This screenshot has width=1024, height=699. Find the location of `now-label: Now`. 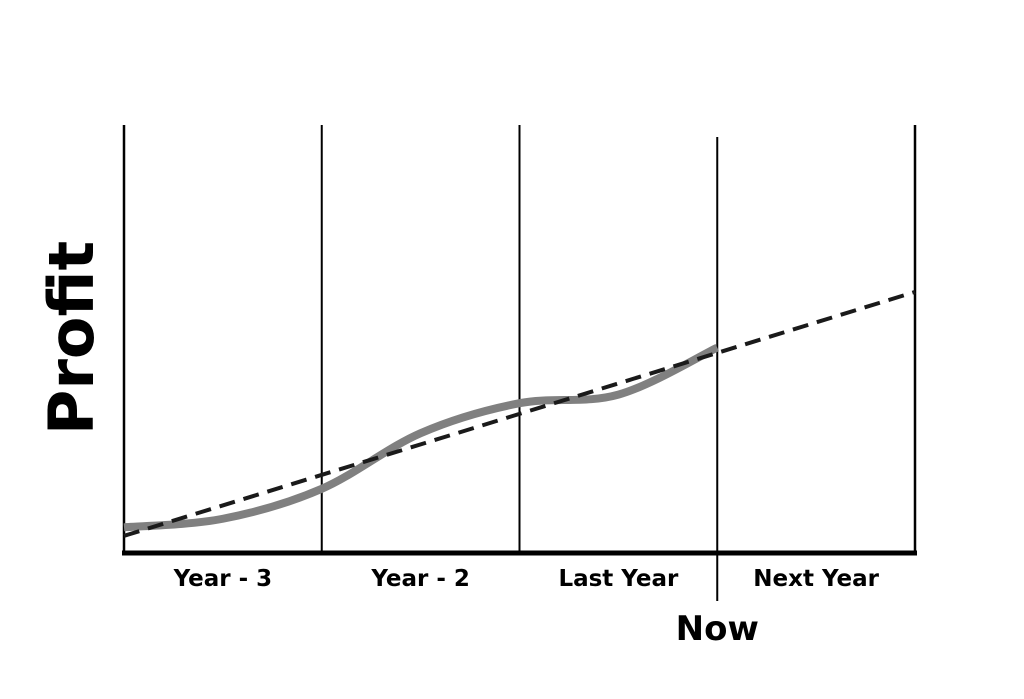

now-label: Now is located at coordinates (717, 629).